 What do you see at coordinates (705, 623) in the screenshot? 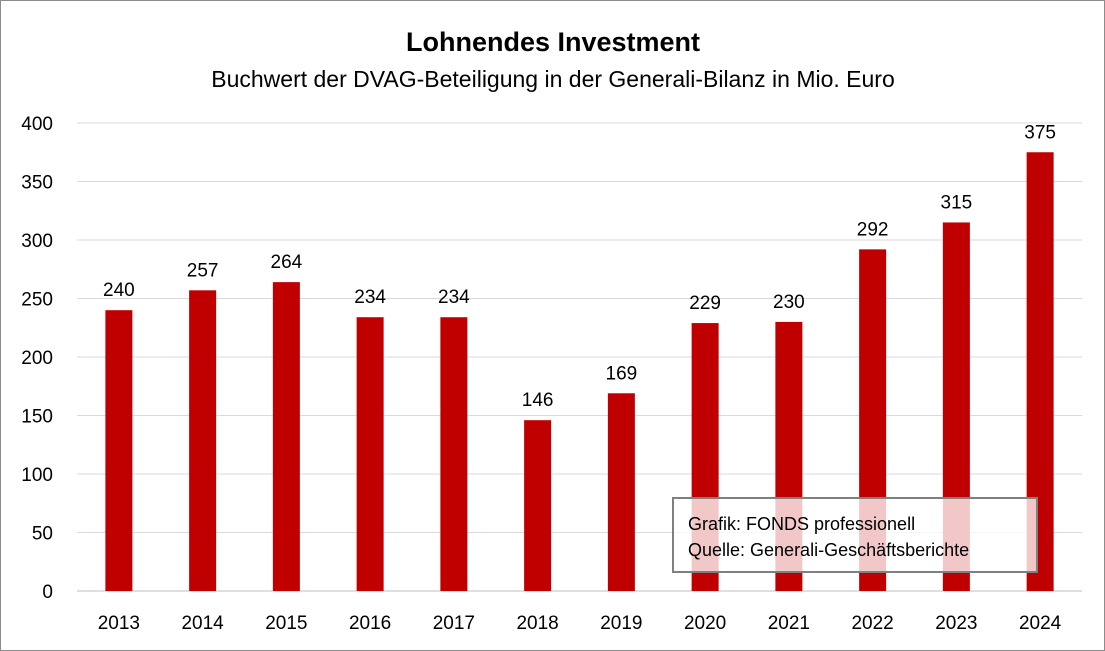
I see `x-tick-label-2020: 2020` at bounding box center [705, 623].